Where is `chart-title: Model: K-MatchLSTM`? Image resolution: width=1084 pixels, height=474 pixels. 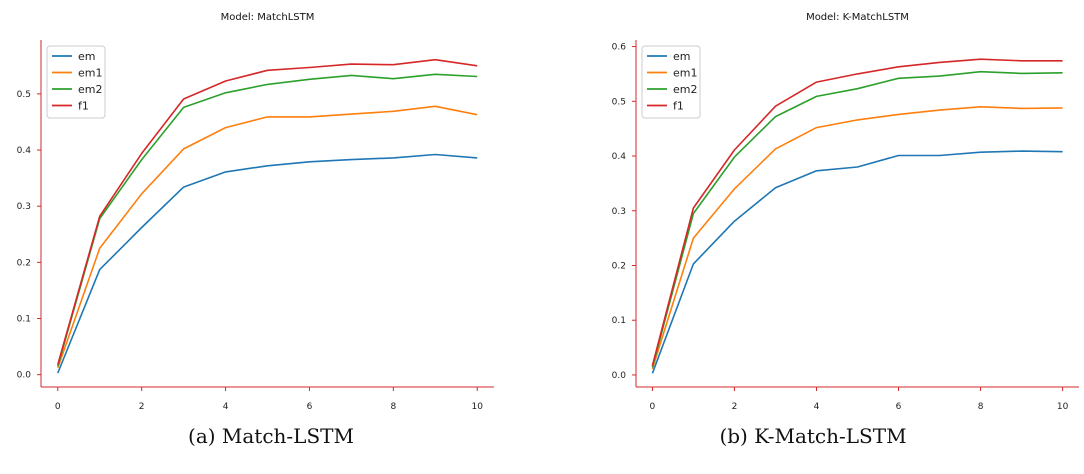
chart-title: Model: K-MatchLSTM is located at coordinates (857, 17).